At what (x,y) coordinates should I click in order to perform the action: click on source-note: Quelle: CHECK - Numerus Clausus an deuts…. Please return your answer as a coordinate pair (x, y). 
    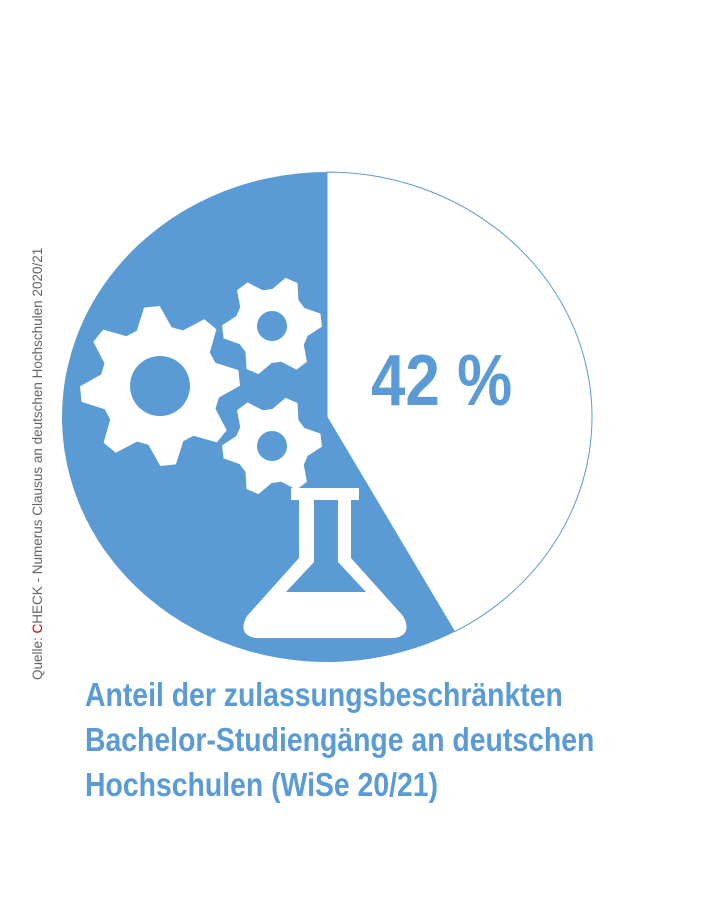
    Looking at the image, I should click on (37, 464).